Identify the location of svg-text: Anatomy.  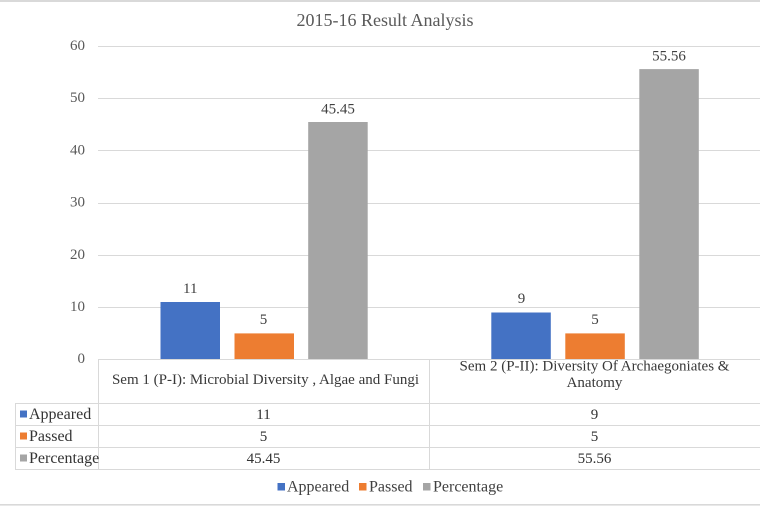
(595, 383).